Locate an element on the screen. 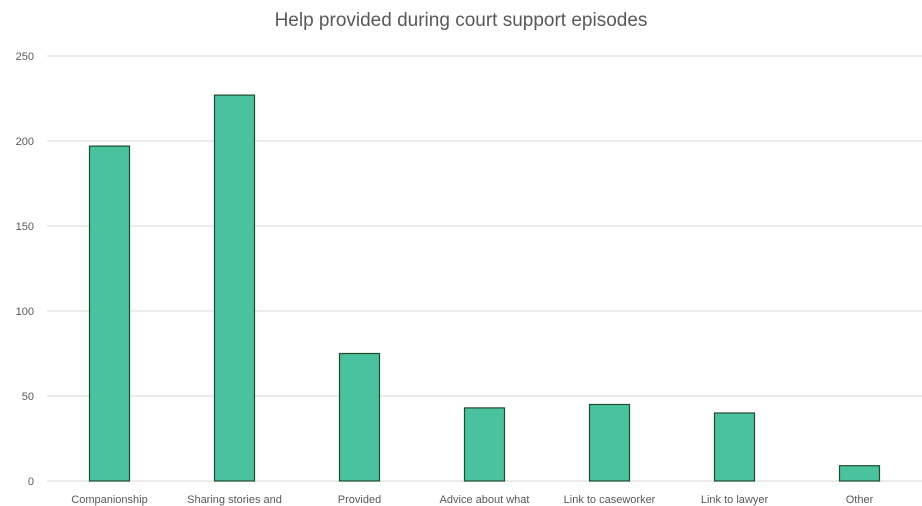  x-tick-label: Provided is located at coordinates (359, 500).